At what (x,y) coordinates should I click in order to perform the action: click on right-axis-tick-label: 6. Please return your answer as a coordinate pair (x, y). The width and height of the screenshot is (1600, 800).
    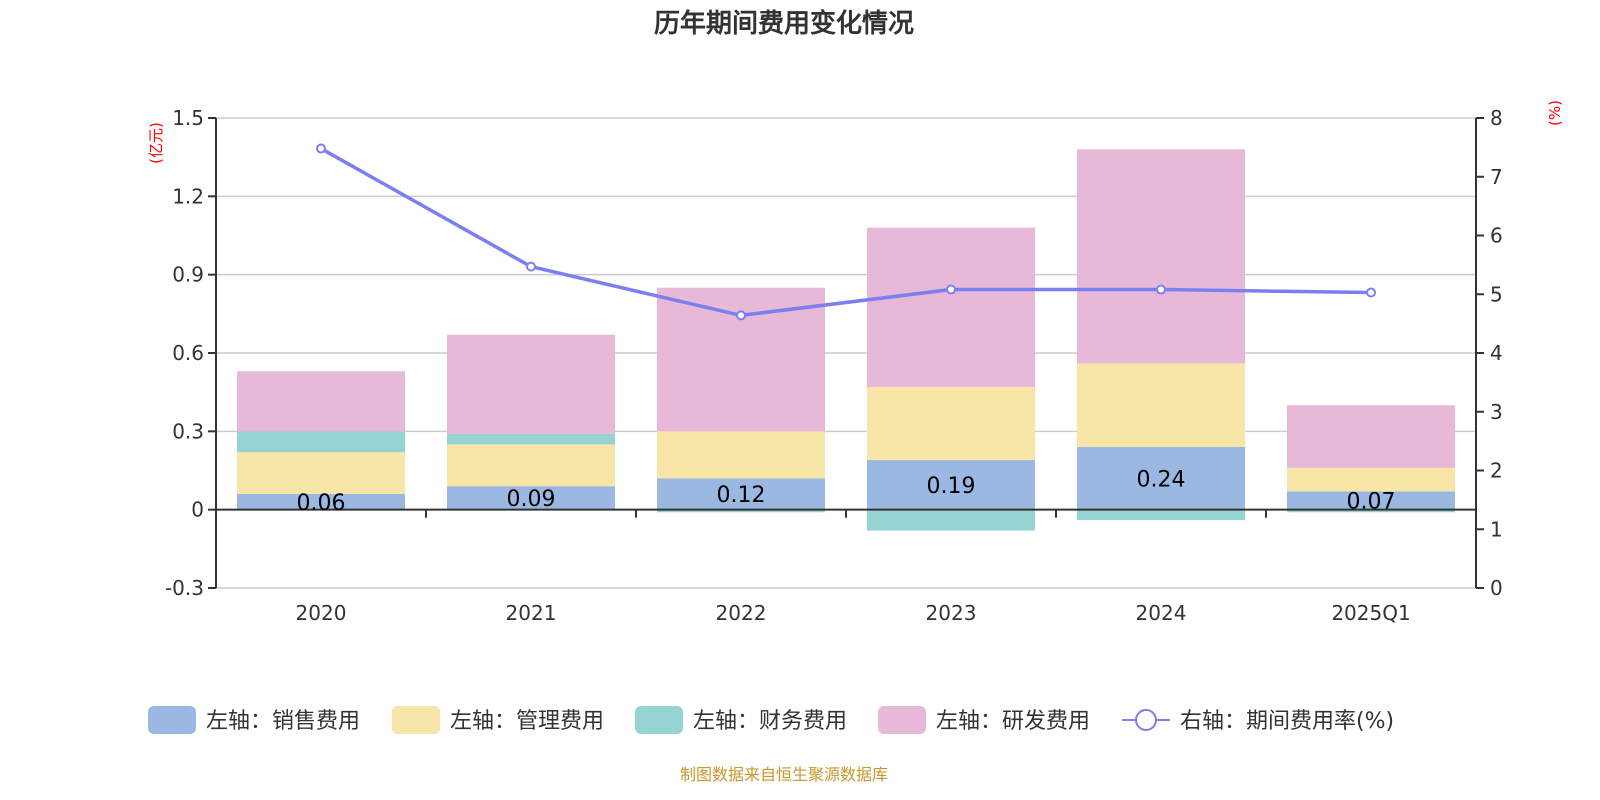
    Looking at the image, I should click on (1496, 236).